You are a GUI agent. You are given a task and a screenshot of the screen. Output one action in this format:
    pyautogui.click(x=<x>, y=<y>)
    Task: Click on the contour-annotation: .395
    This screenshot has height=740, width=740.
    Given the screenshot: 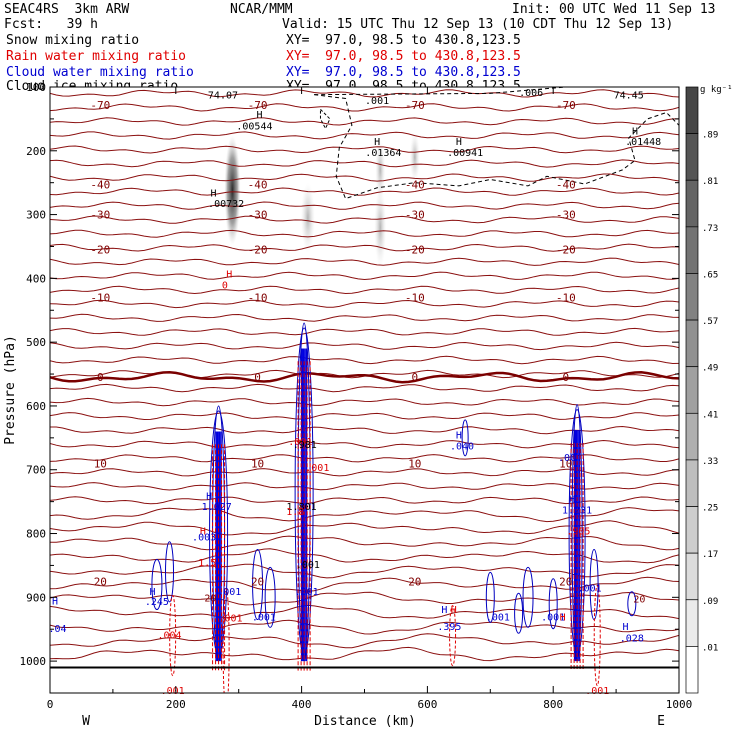 What is the action you would take?
    pyautogui.click(x=449, y=627)
    